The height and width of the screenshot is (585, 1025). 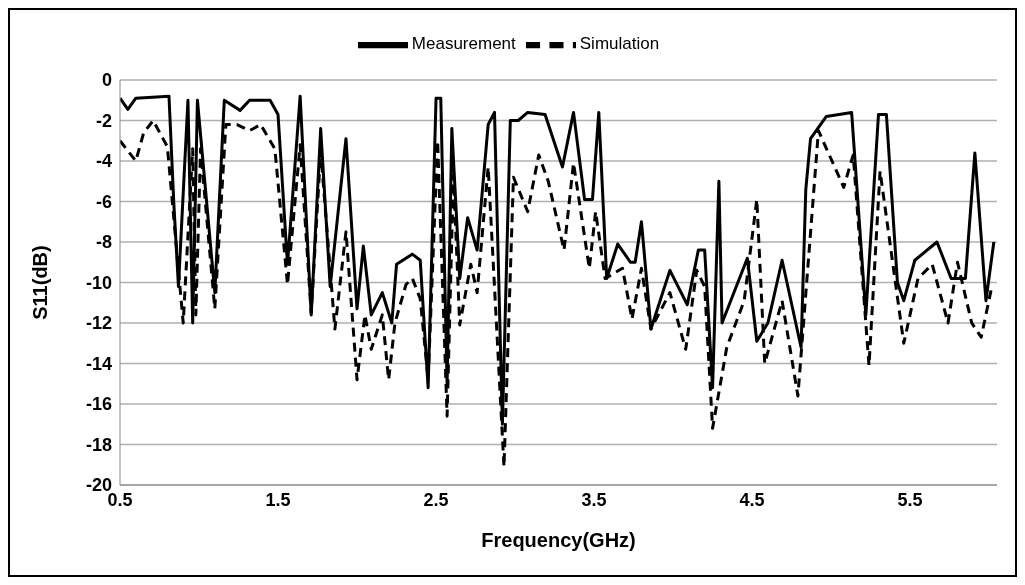 What do you see at coordinates (752, 499) in the screenshot?
I see `x-tick-label: 4.5` at bounding box center [752, 499].